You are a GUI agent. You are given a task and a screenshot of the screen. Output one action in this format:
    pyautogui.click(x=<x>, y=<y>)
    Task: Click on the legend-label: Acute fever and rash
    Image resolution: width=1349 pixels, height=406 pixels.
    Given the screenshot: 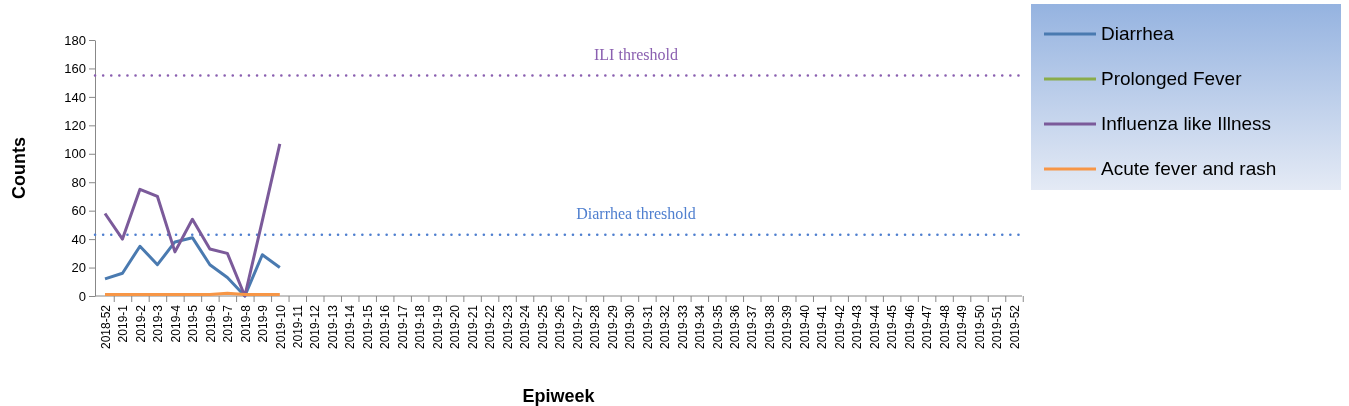 What is the action you would take?
    pyautogui.click(x=1189, y=168)
    